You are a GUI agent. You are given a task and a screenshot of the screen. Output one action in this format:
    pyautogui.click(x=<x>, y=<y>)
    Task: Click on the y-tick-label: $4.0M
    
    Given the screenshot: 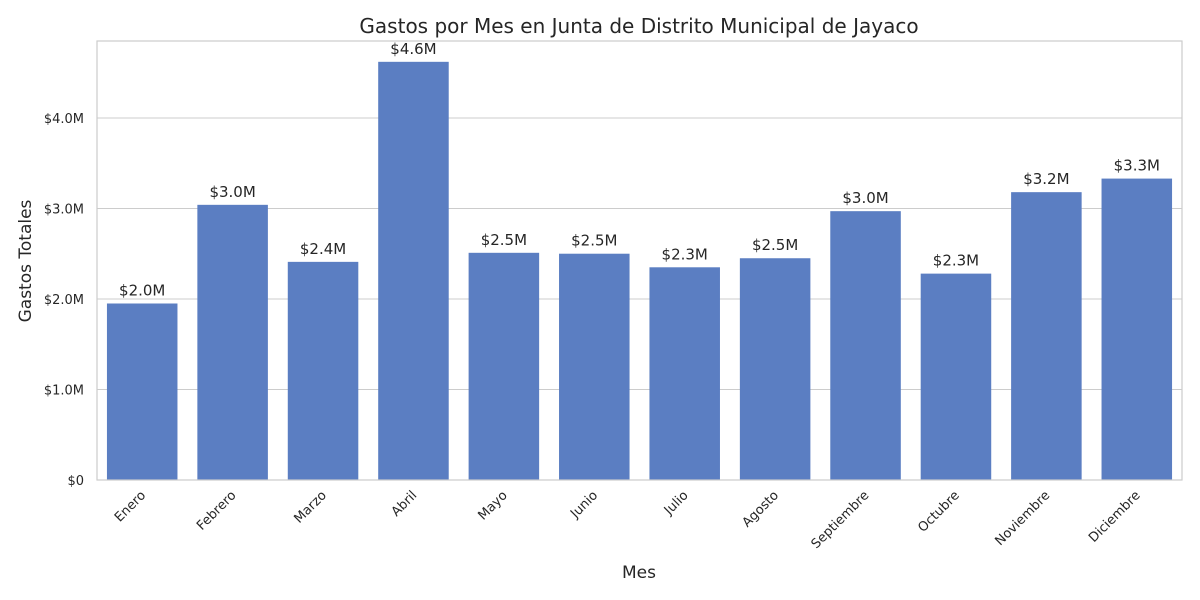 What is the action you would take?
    pyautogui.click(x=64, y=119)
    